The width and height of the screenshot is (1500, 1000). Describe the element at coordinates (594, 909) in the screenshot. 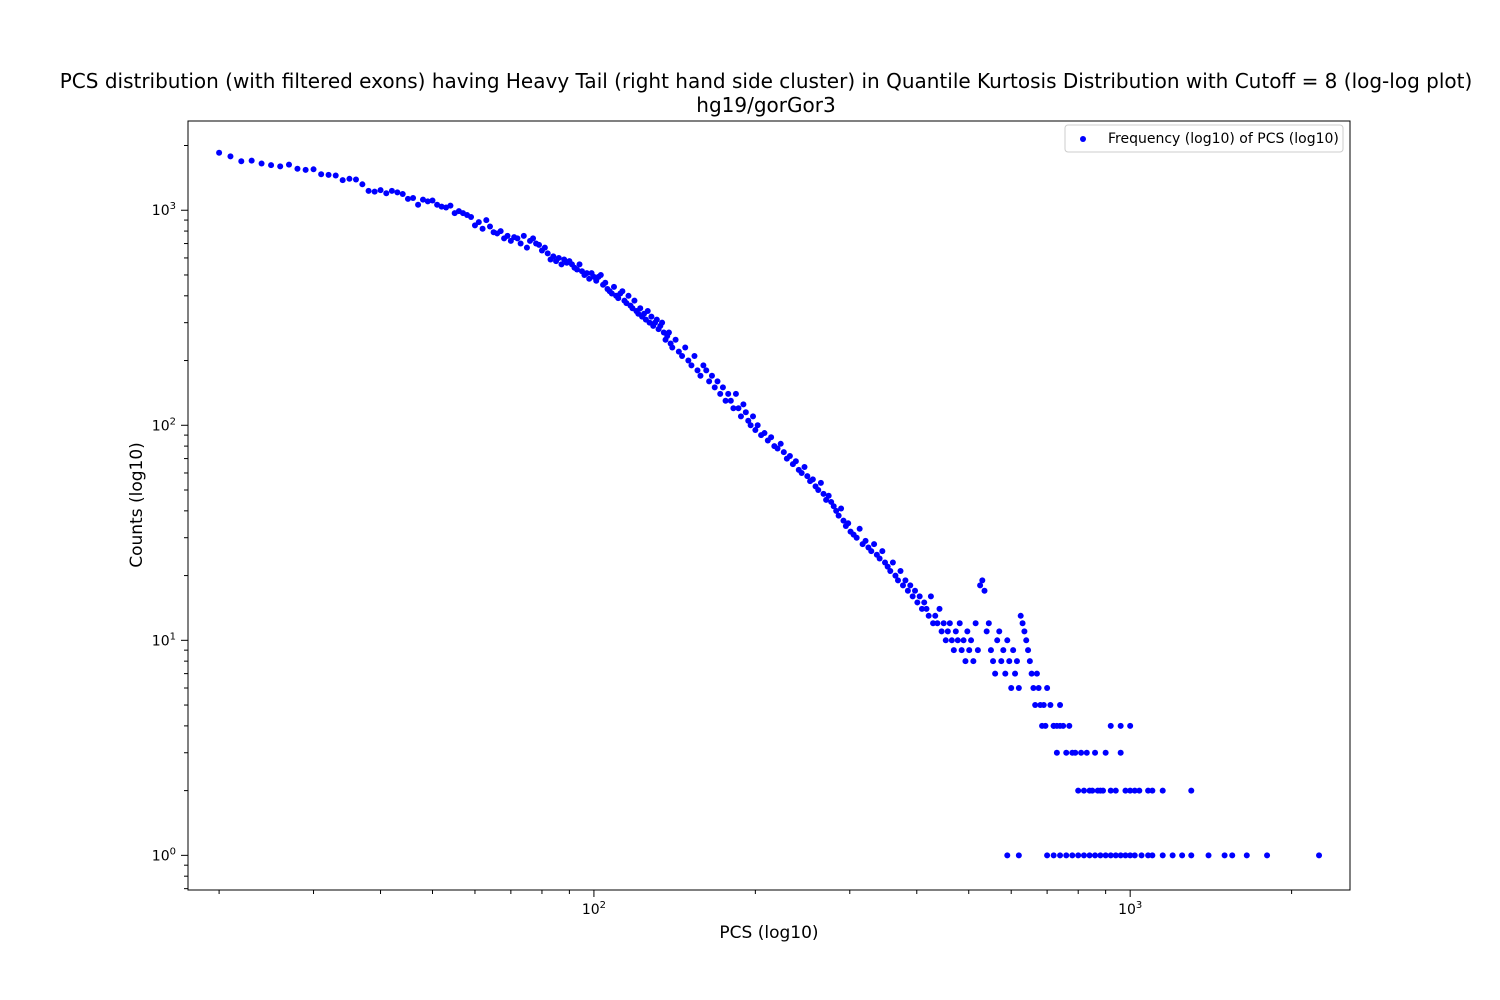

I see `x-tick-label: 102` at that location.